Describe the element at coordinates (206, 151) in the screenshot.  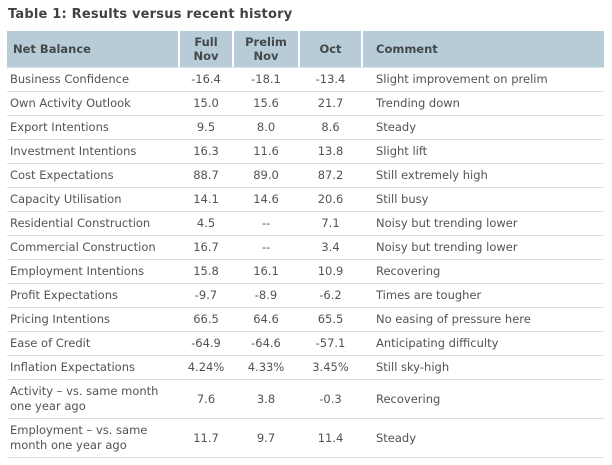
I see `full-nov-cell: 16.3` at that location.